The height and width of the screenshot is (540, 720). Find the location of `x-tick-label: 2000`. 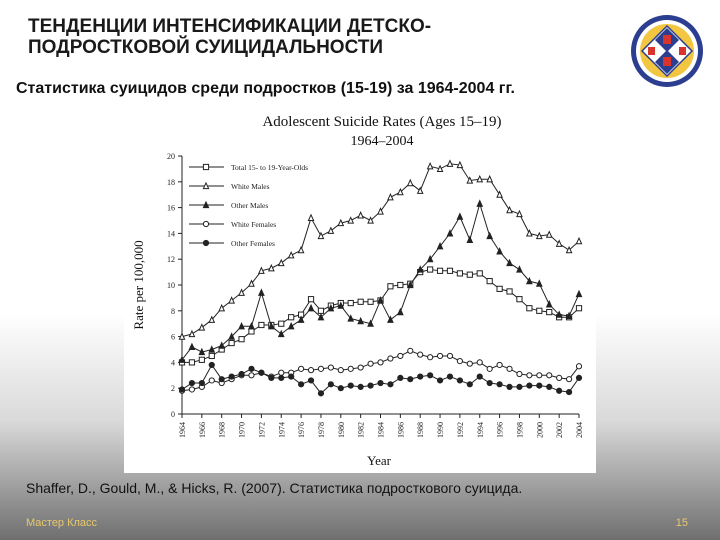

x-tick-label: 2000 is located at coordinates (539, 430).